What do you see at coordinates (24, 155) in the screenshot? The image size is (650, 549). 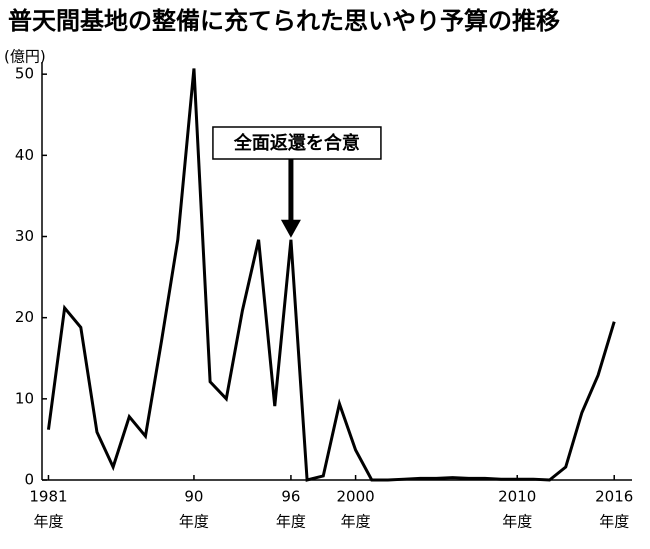 I see `y-tick-label: 40` at bounding box center [24, 155].